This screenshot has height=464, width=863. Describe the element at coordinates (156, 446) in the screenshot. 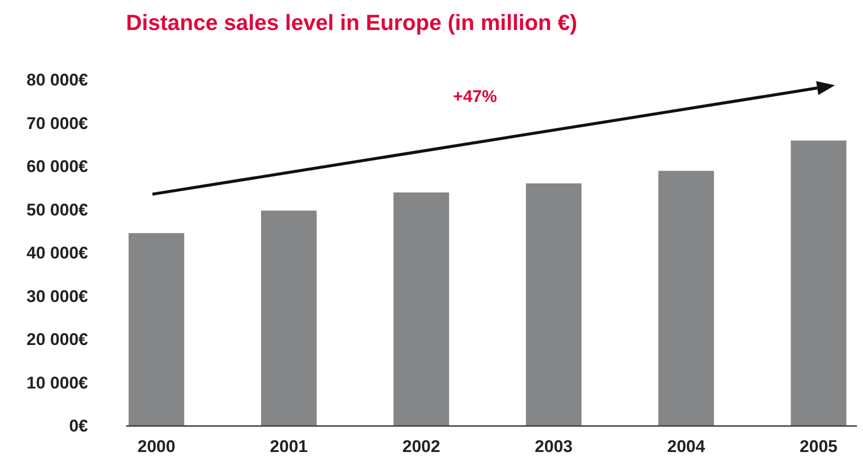

I see `x-tick-label: 2000` at that location.